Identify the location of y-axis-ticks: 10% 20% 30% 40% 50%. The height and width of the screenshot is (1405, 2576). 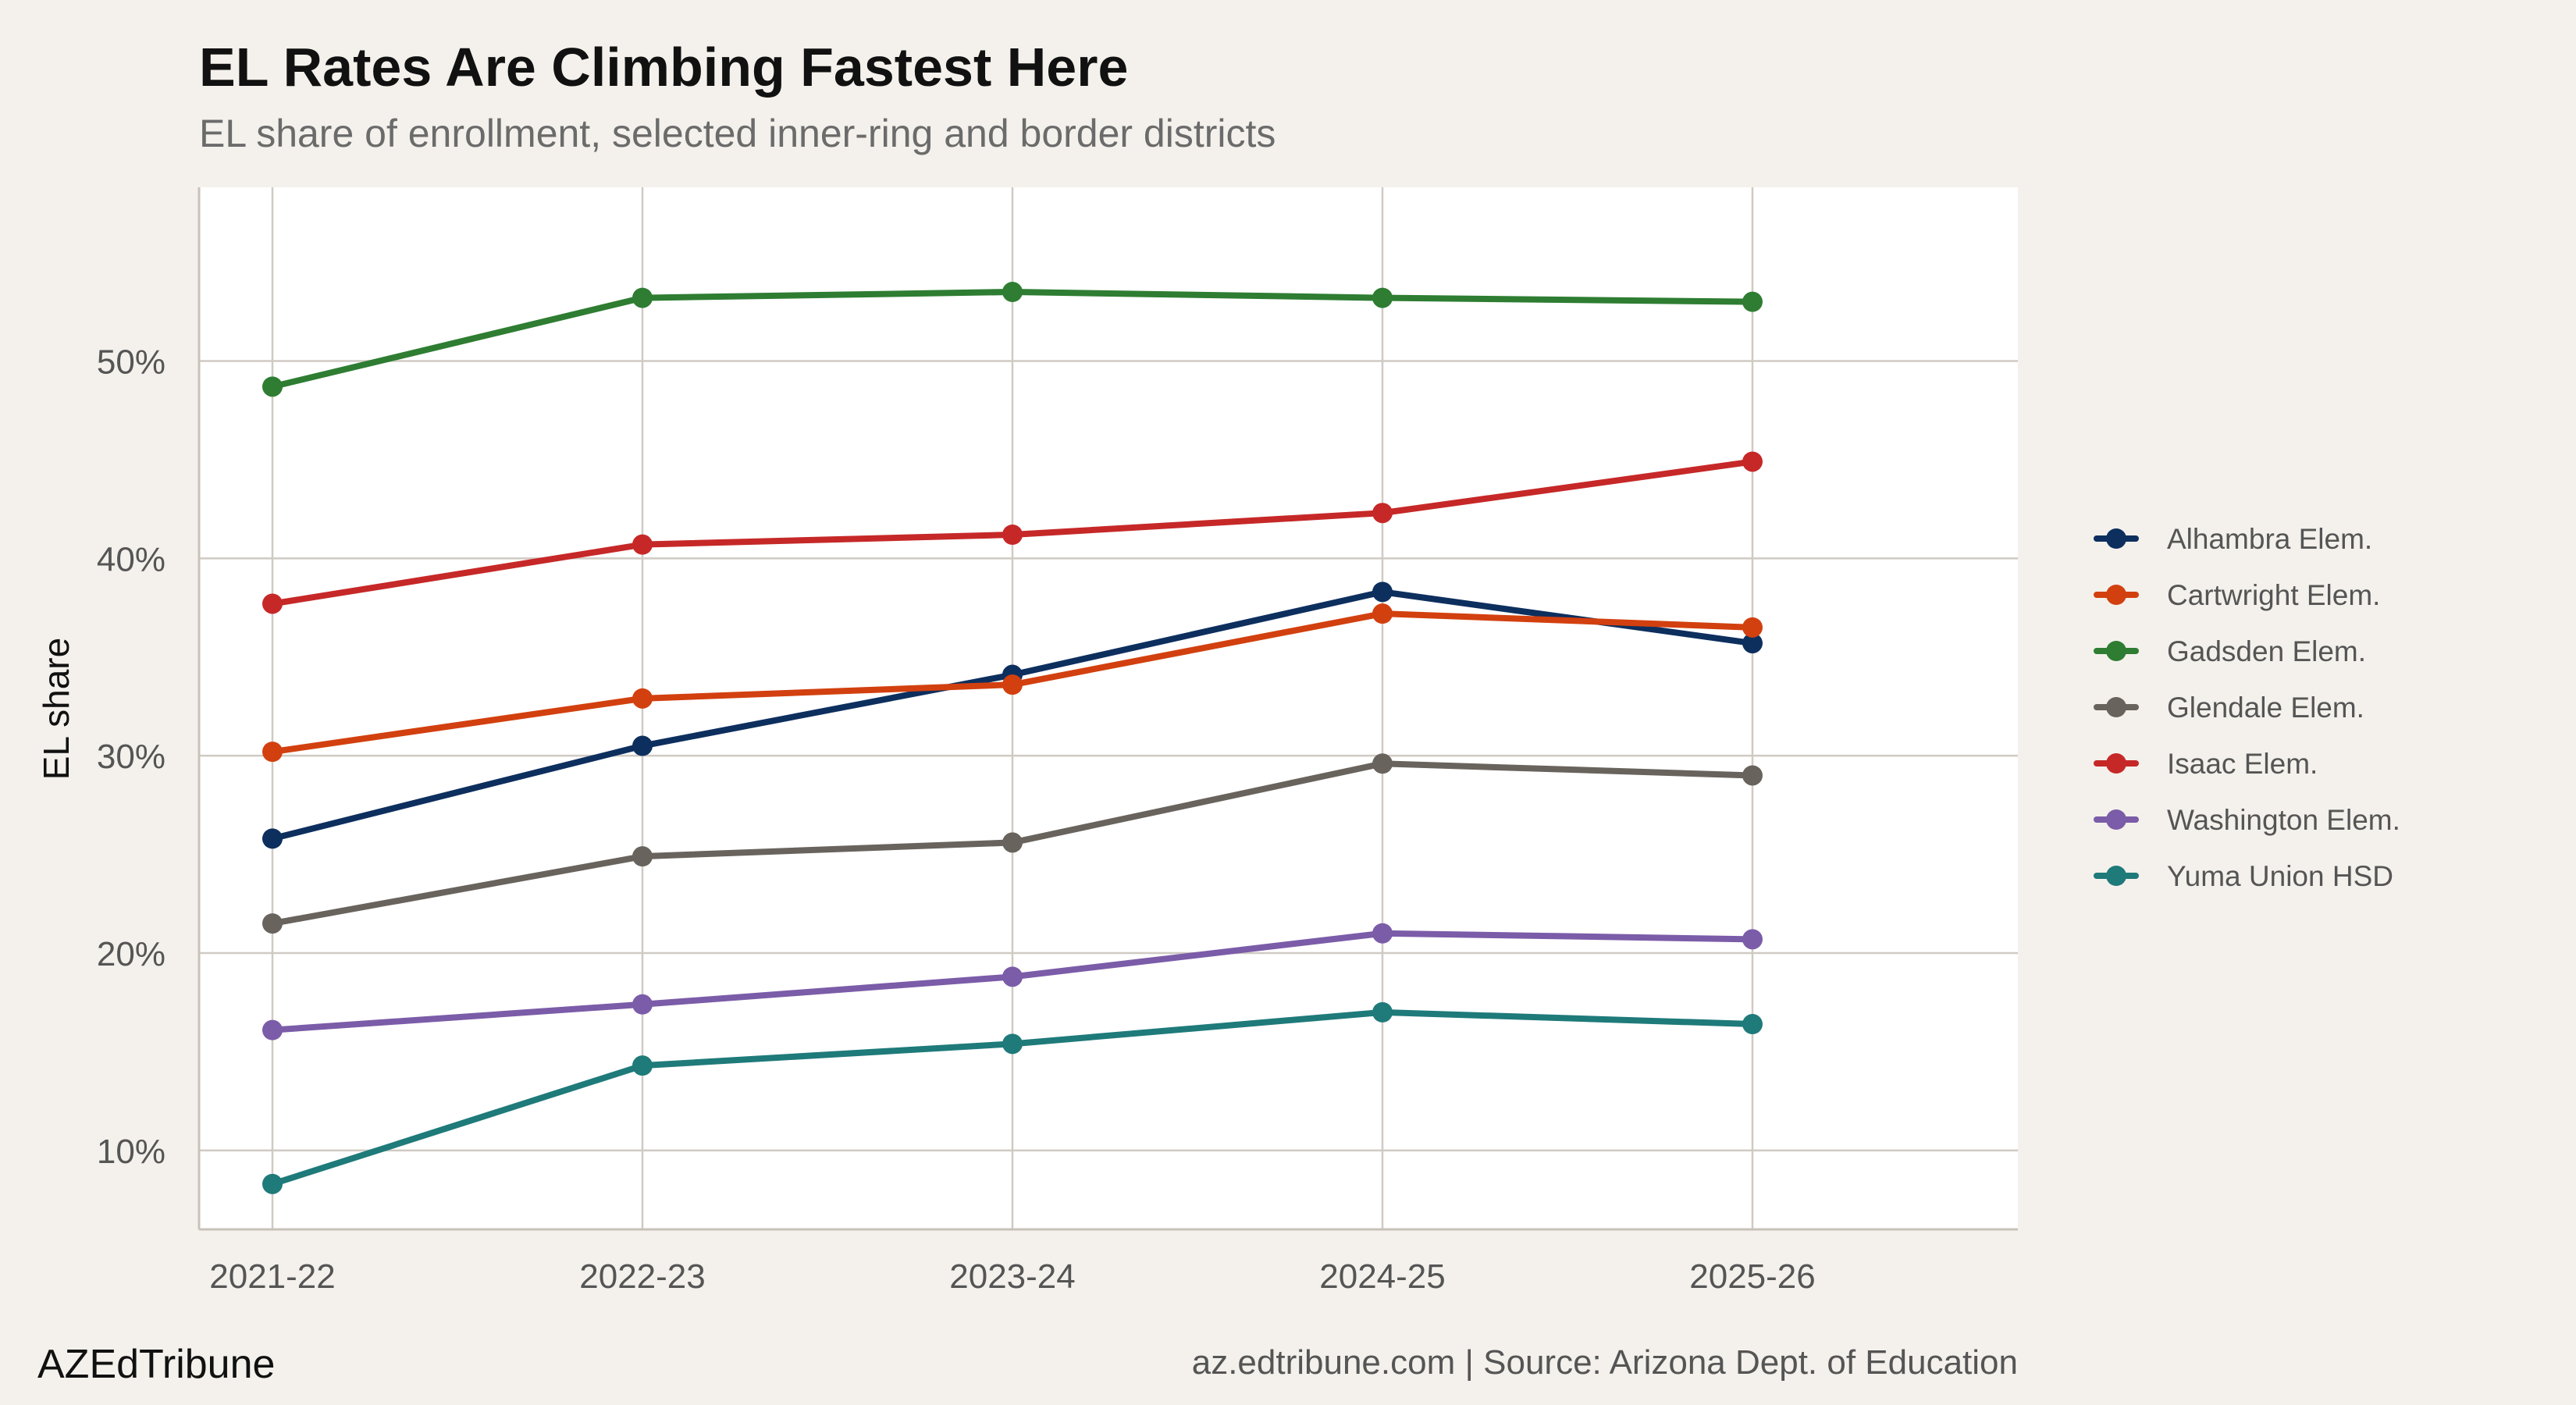
(131, 757).